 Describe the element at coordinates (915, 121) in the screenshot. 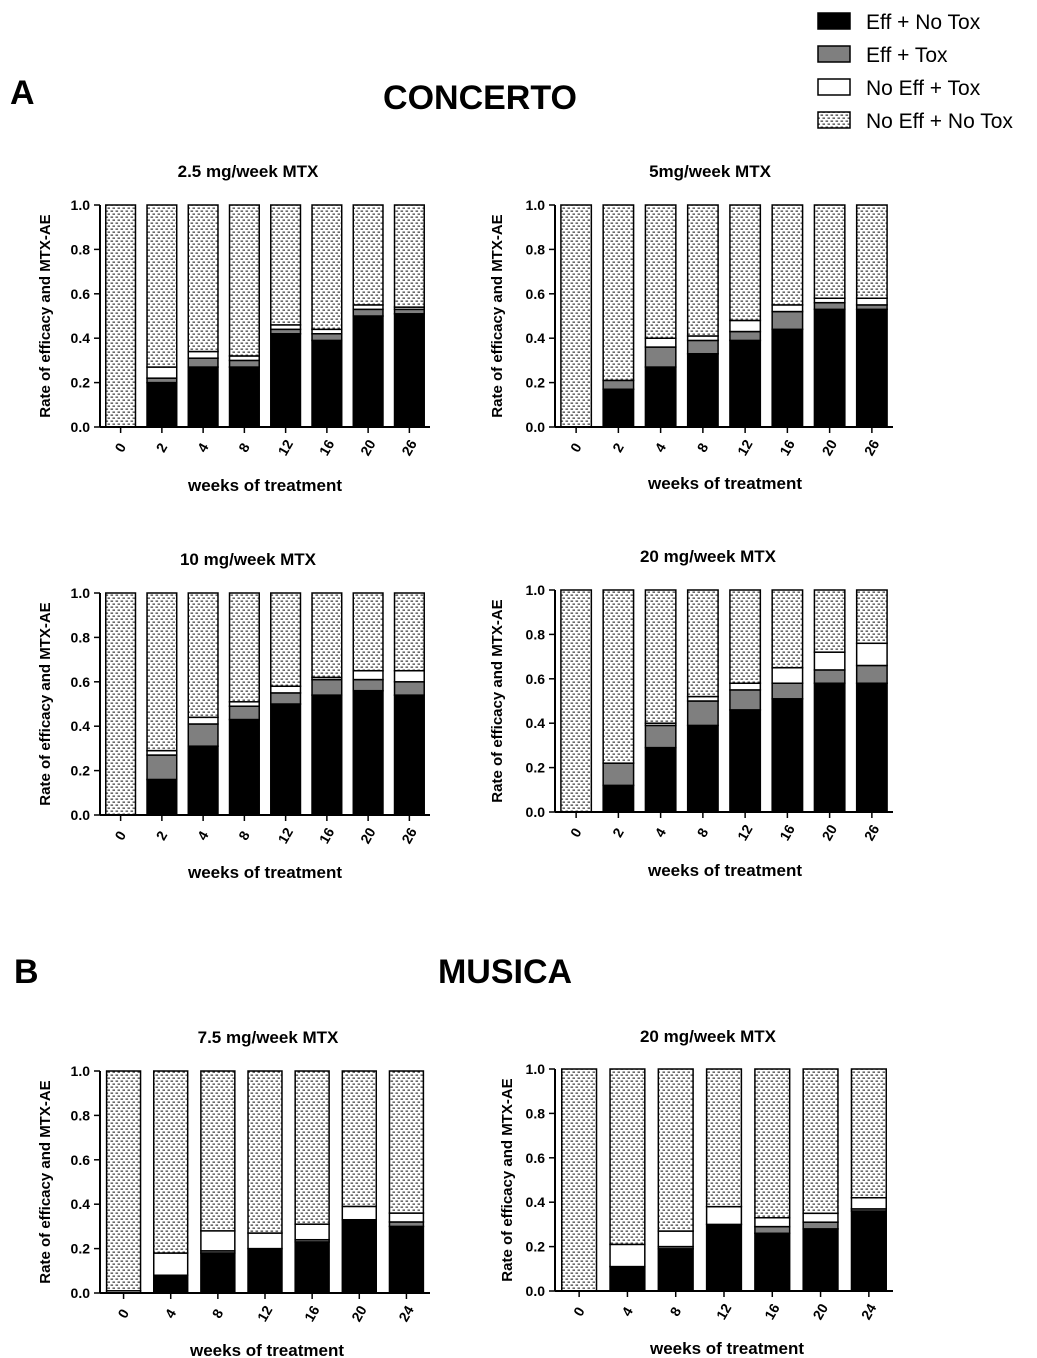

I see `legend-item-no-eff-no-tox: No Eff + No Tox` at that location.